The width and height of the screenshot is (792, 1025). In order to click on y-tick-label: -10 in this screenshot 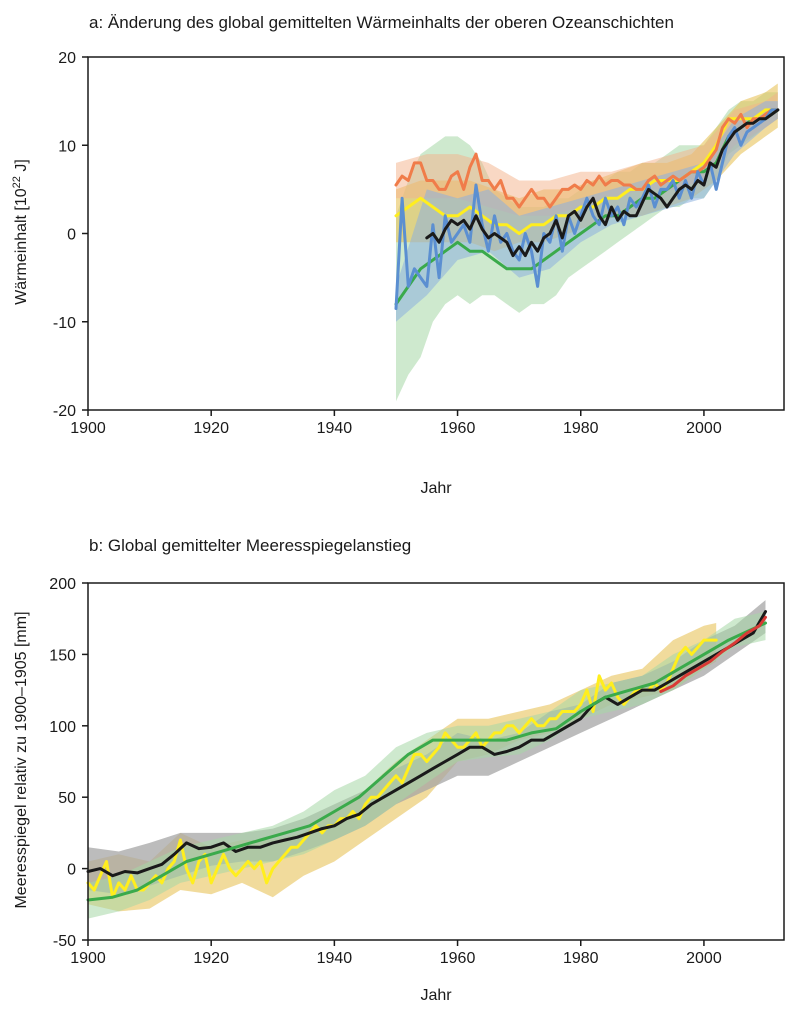, I will do `click(64, 323)`.